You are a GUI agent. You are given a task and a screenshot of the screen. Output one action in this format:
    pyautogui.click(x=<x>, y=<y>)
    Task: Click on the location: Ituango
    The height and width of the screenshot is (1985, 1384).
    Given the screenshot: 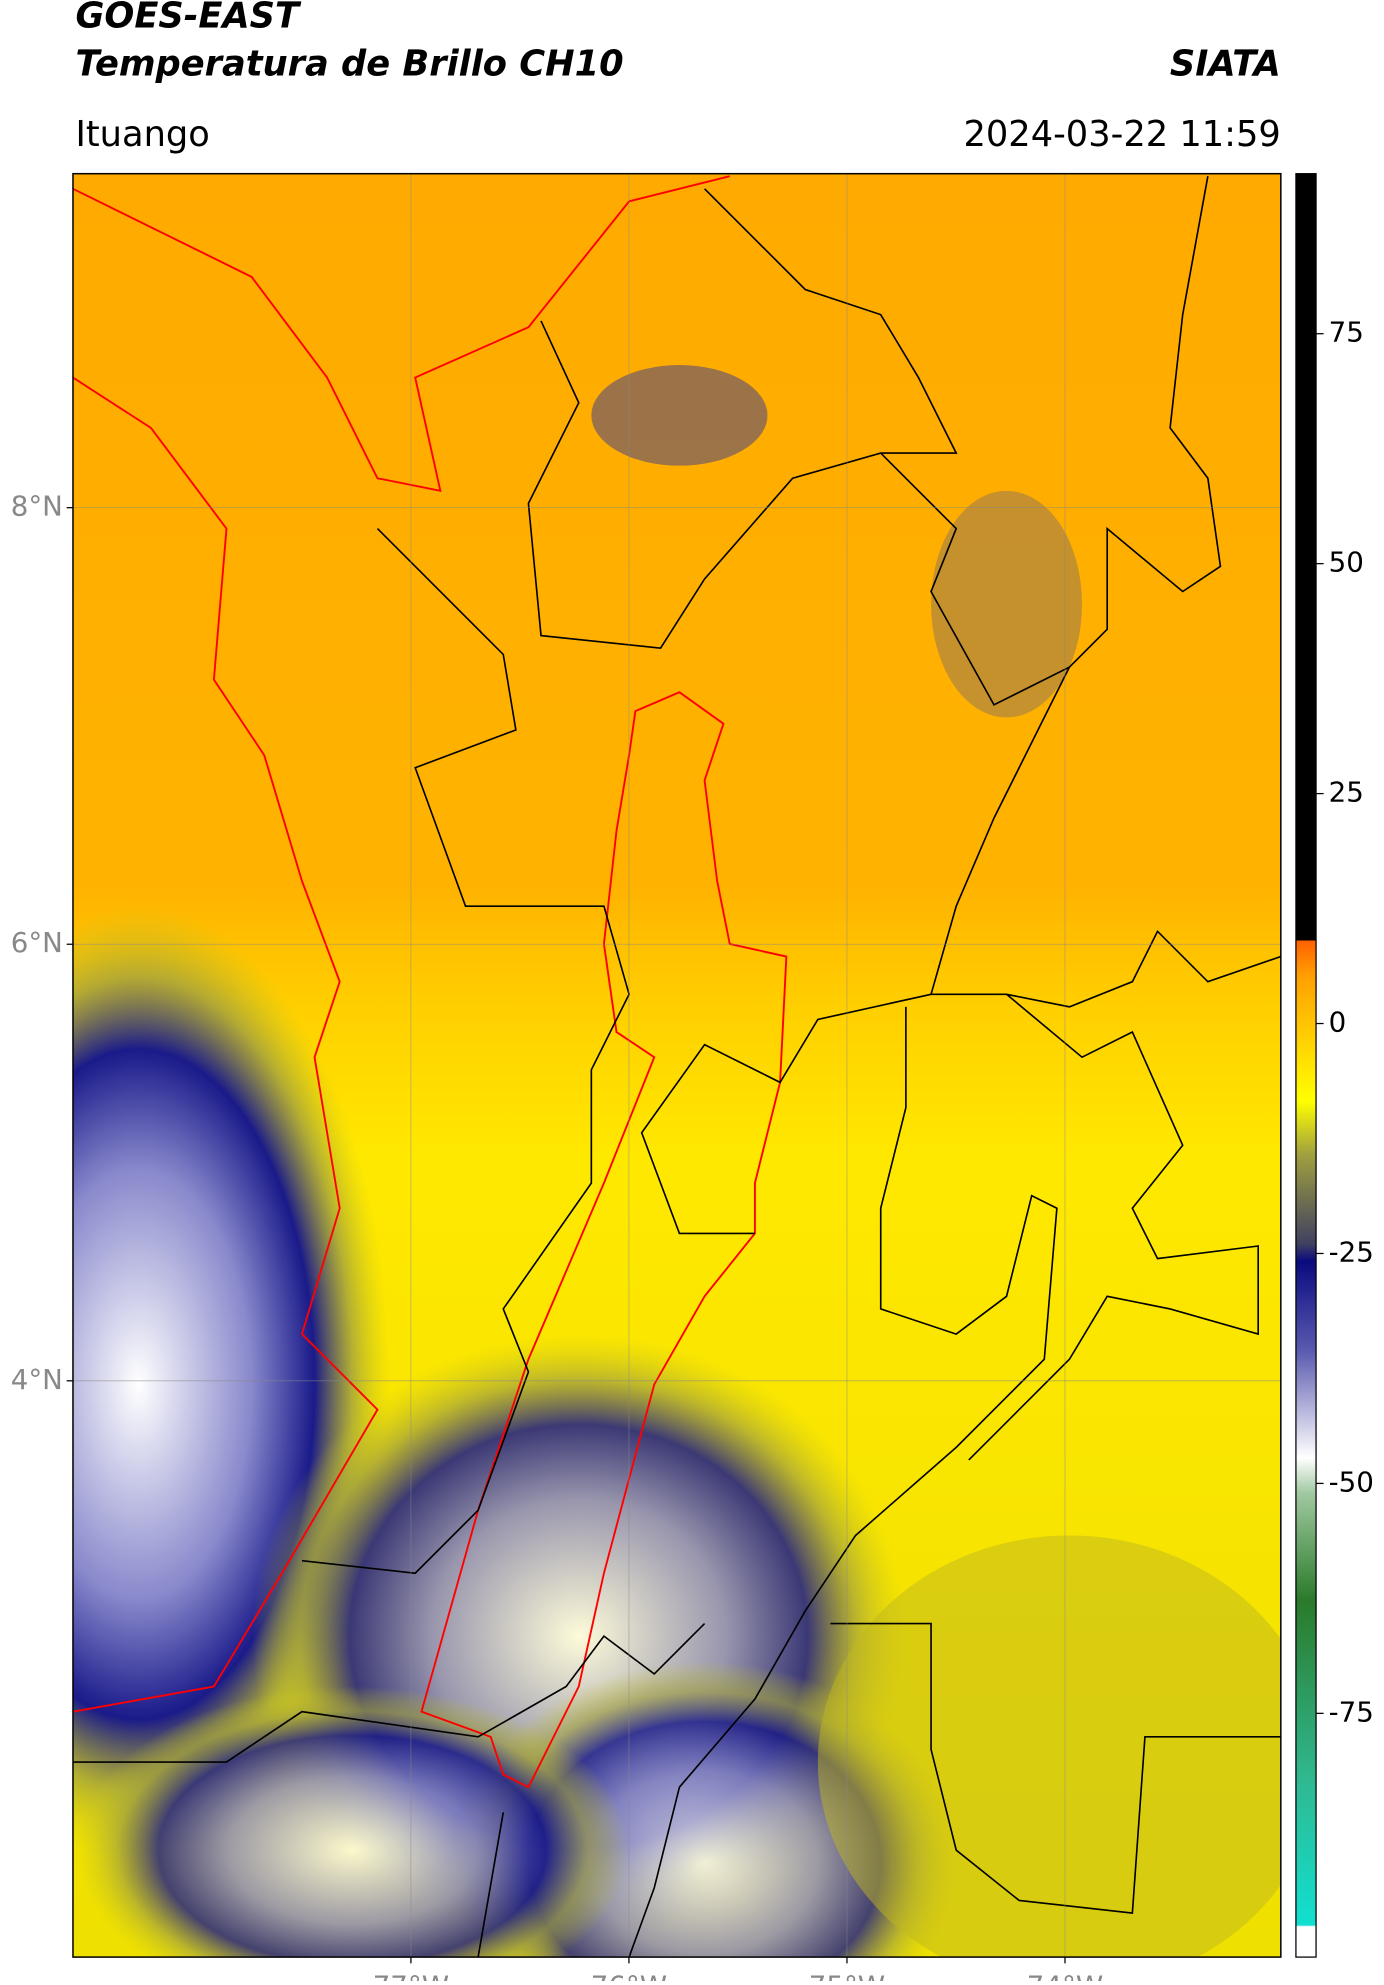 What is the action you would take?
    pyautogui.click(x=142, y=134)
    